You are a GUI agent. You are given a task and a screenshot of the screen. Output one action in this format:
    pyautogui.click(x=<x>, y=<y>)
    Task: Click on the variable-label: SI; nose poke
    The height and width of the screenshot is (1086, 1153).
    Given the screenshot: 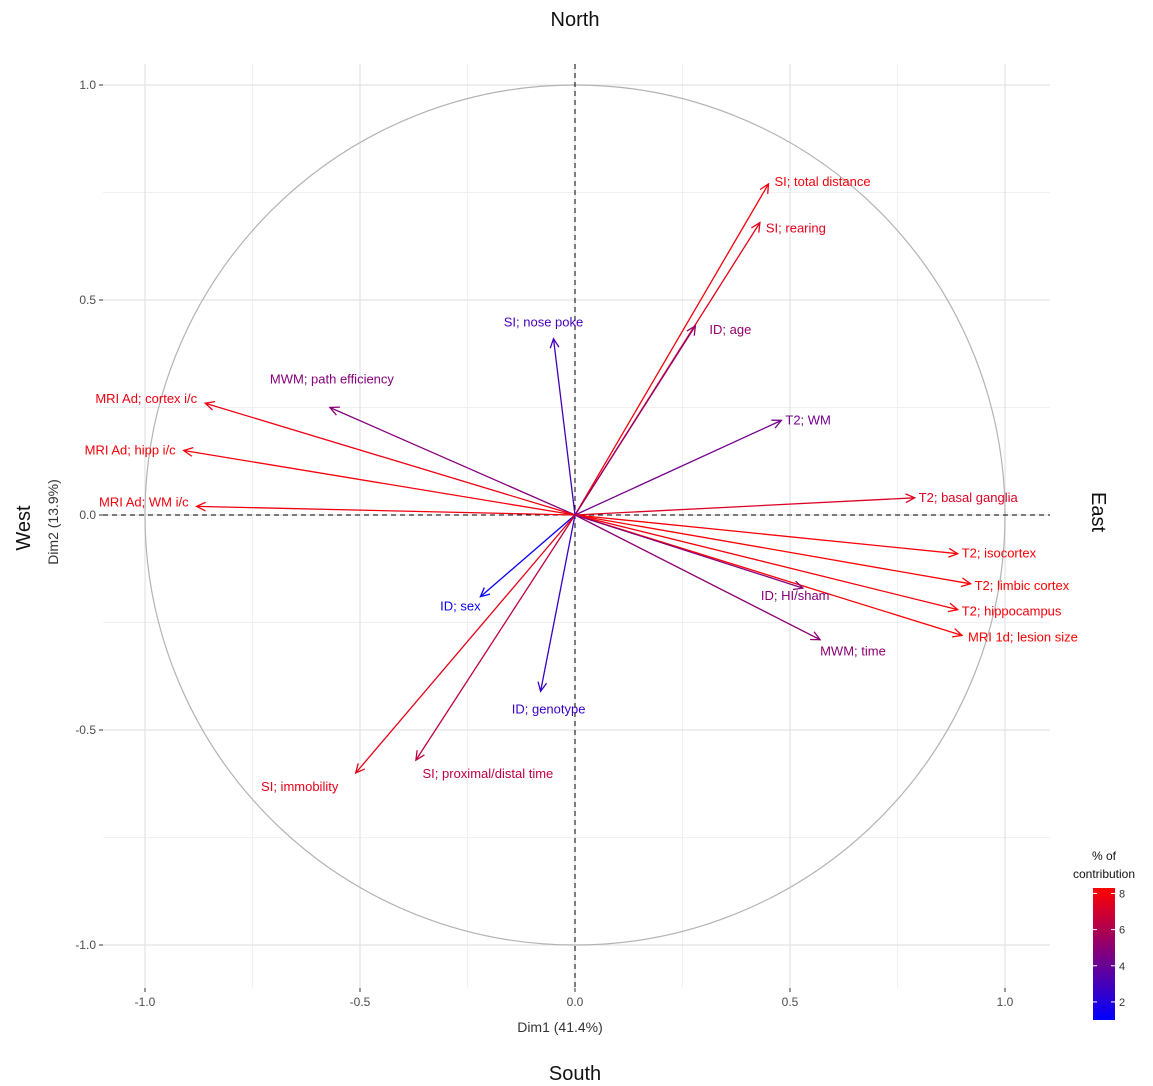 What is the action you would take?
    pyautogui.click(x=544, y=322)
    